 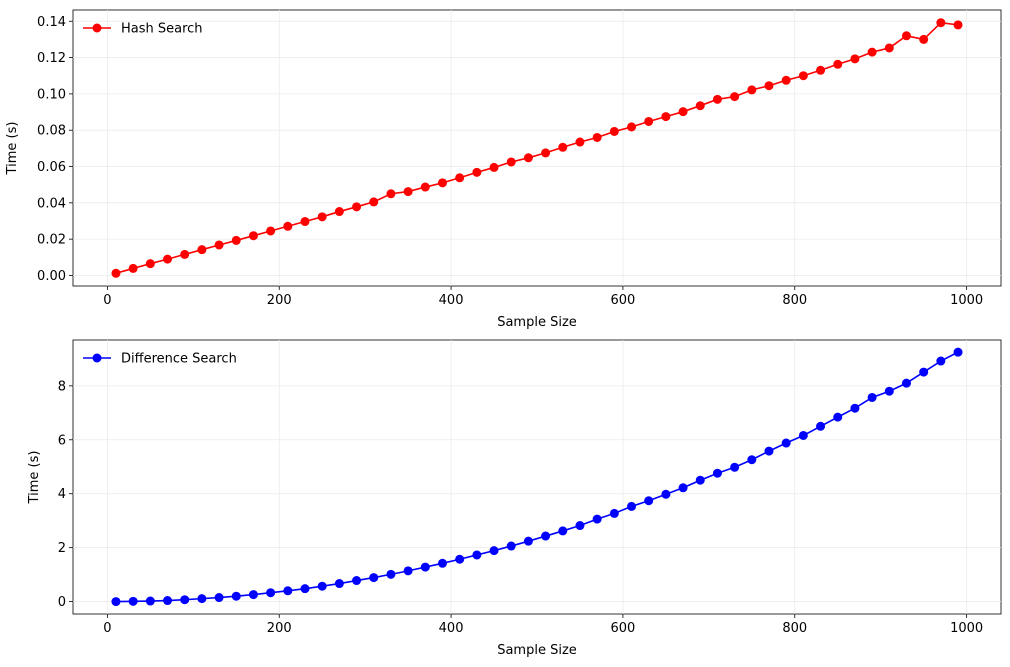 I want to click on legend: Difference Search, so click(x=160, y=359).